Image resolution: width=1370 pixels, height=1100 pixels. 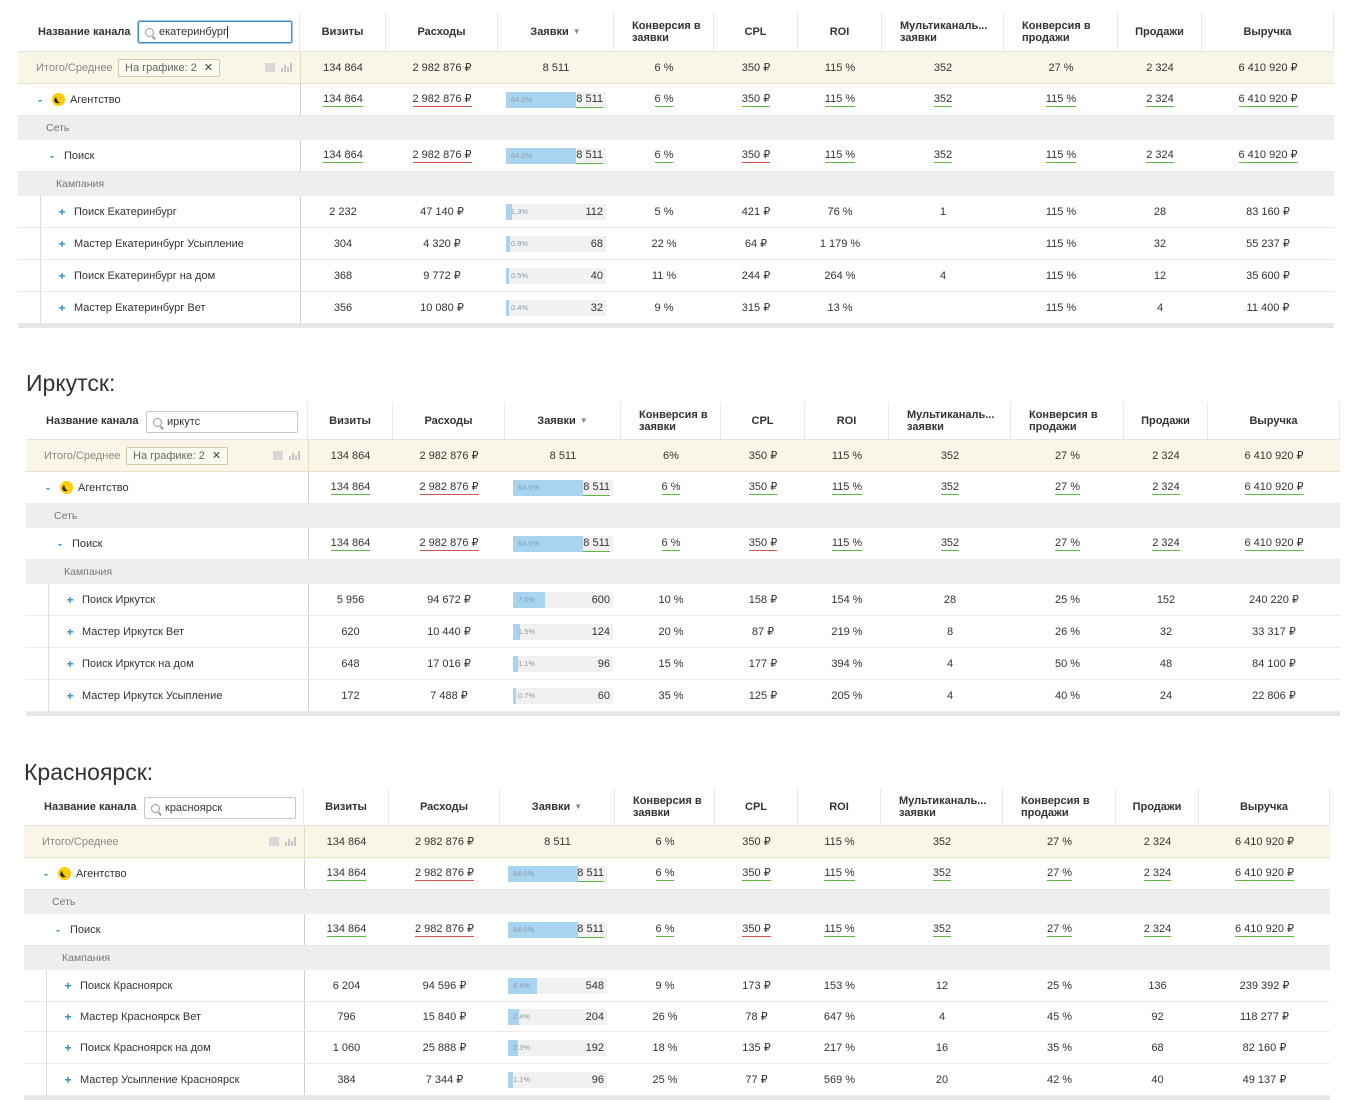 I want to click on channel-search-input: красноярск, so click(x=220, y=808).